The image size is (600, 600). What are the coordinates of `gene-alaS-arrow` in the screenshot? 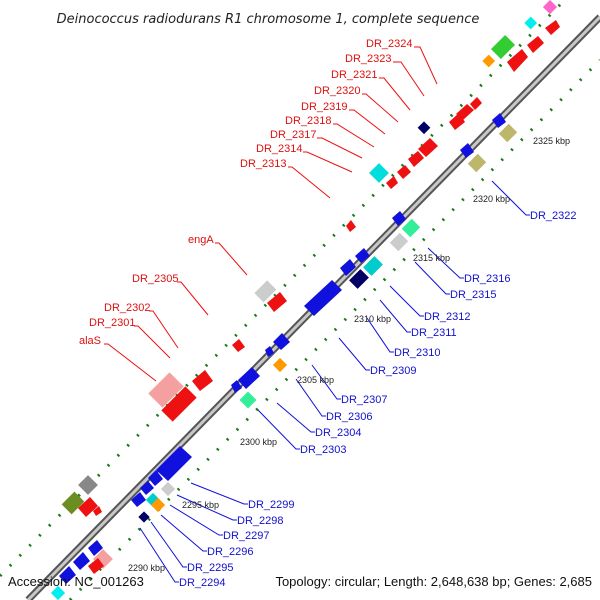 It's located at (202, 380).